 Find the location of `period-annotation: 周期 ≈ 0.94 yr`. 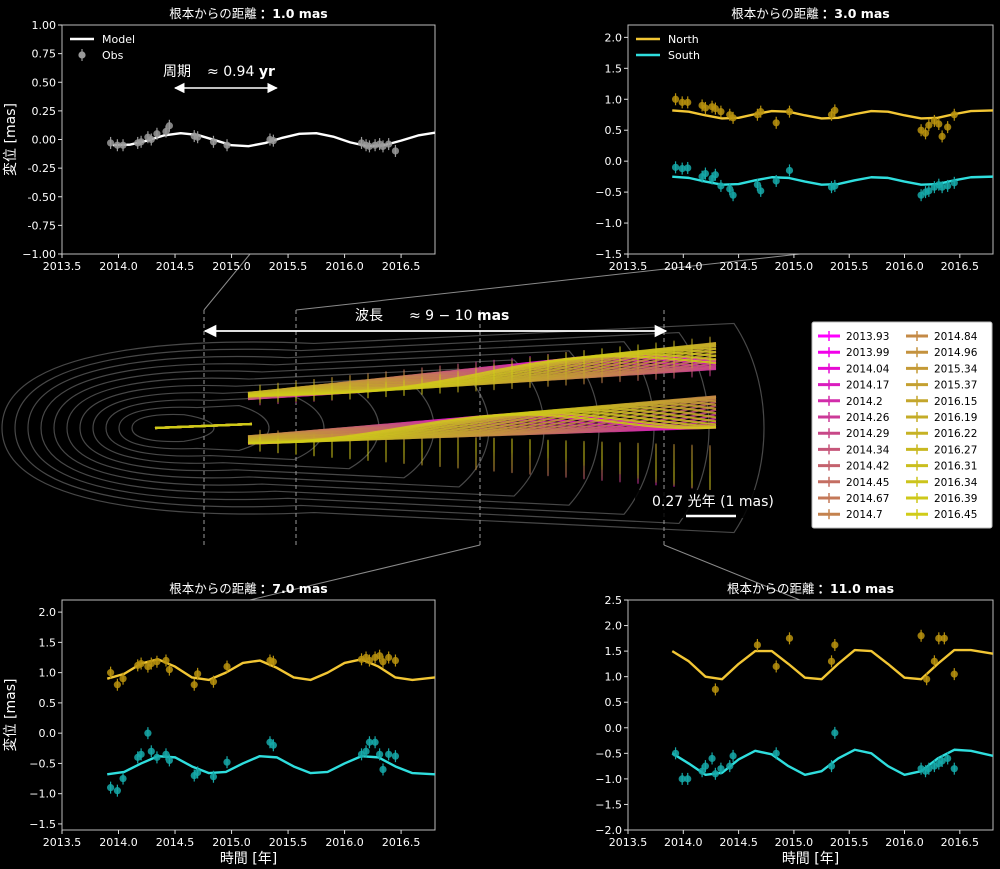

period-annotation: 周期 ≈ 0.94 yr is located at coordinates (219, 72).